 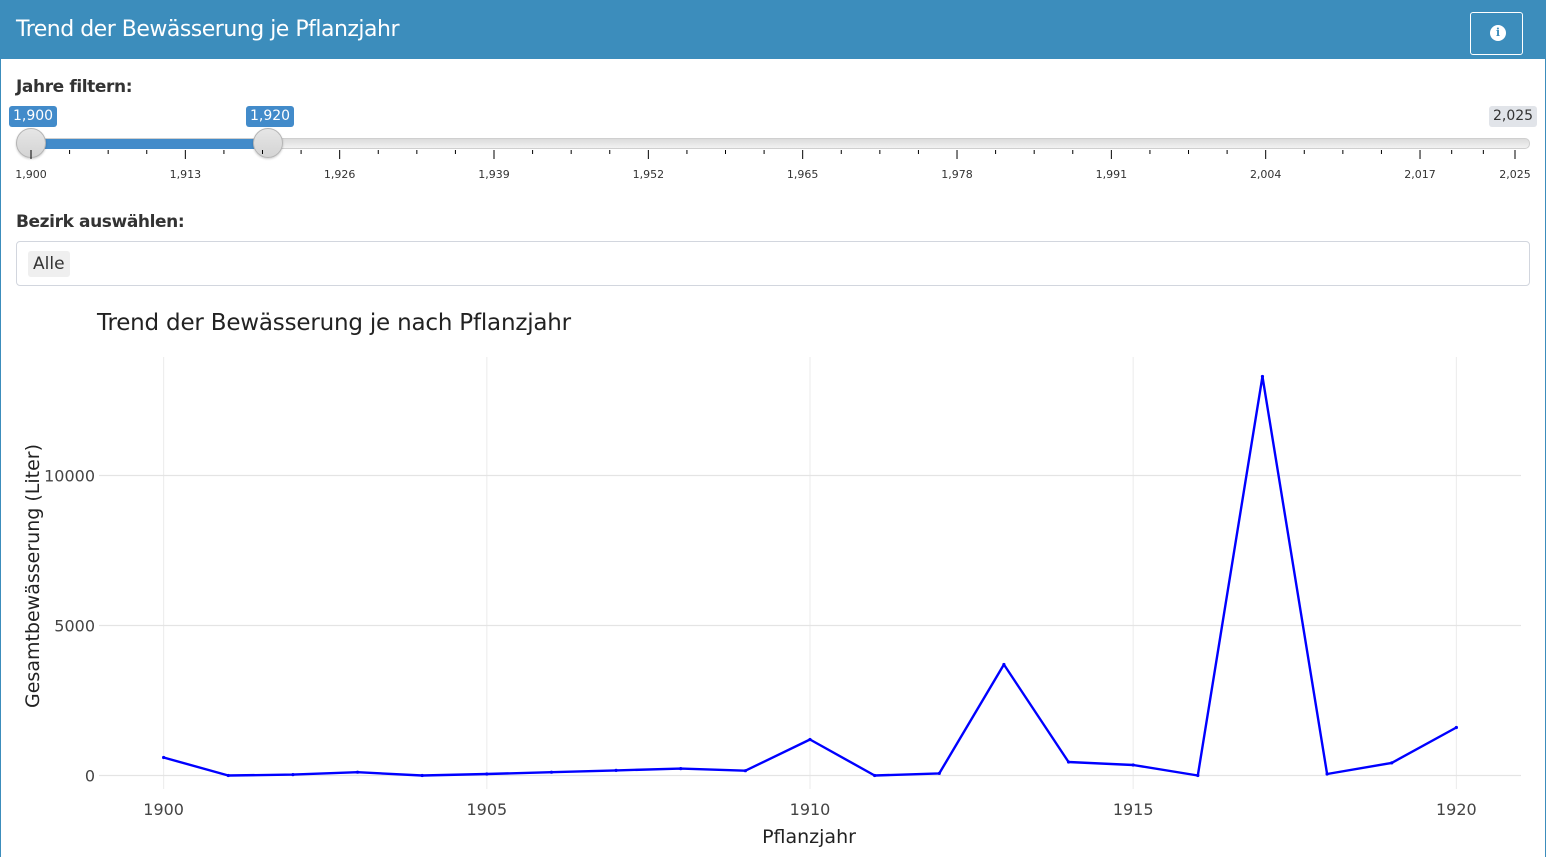 I want to click on district-label: Bezirk auswählen:, so click(x=100, y=222).